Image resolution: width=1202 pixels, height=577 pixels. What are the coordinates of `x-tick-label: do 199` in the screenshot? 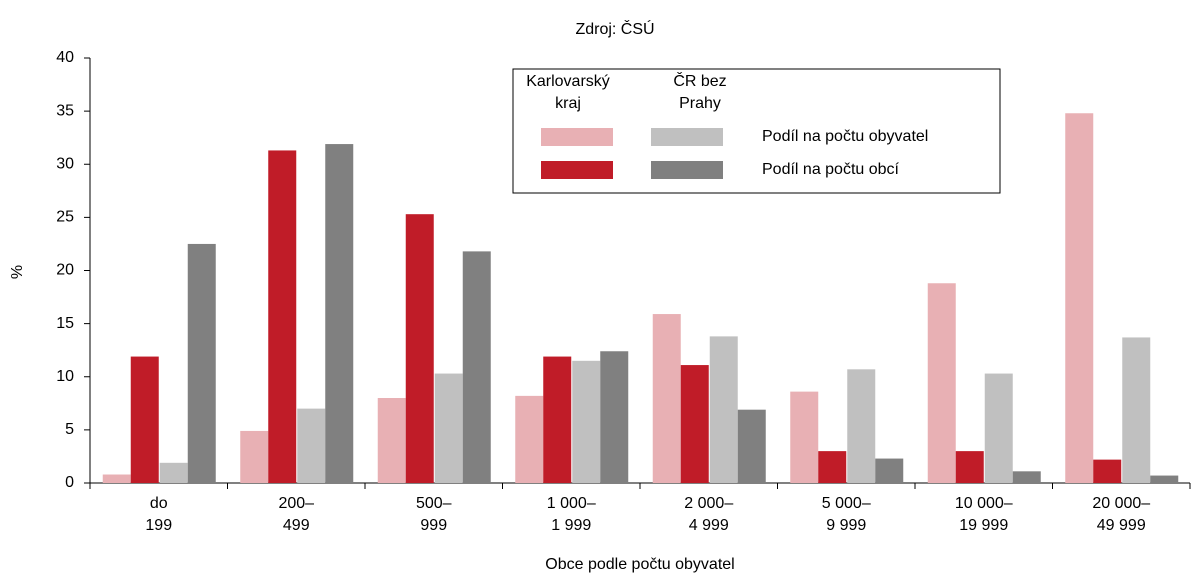 It's located at (158, 514).